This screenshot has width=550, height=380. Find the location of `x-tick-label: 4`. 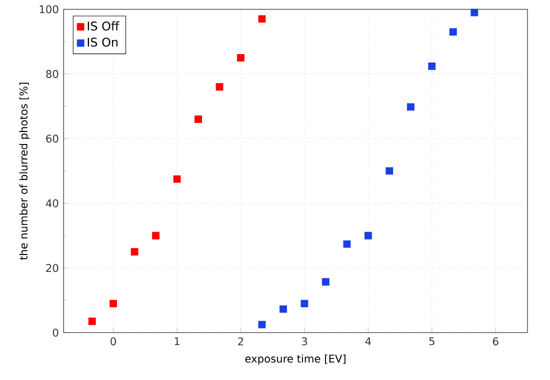

x-tick-label: 4 is located at coordinates (368, 341).